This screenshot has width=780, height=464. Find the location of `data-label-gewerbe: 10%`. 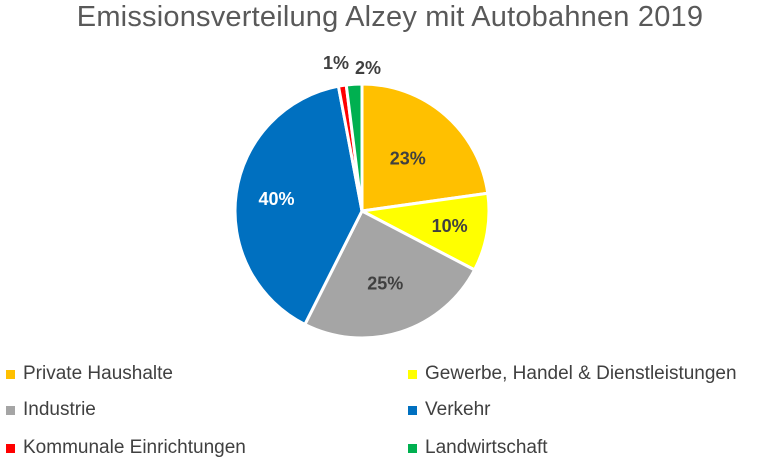

data-label-gewerbe: 10% is located at coordinates (450, 226).